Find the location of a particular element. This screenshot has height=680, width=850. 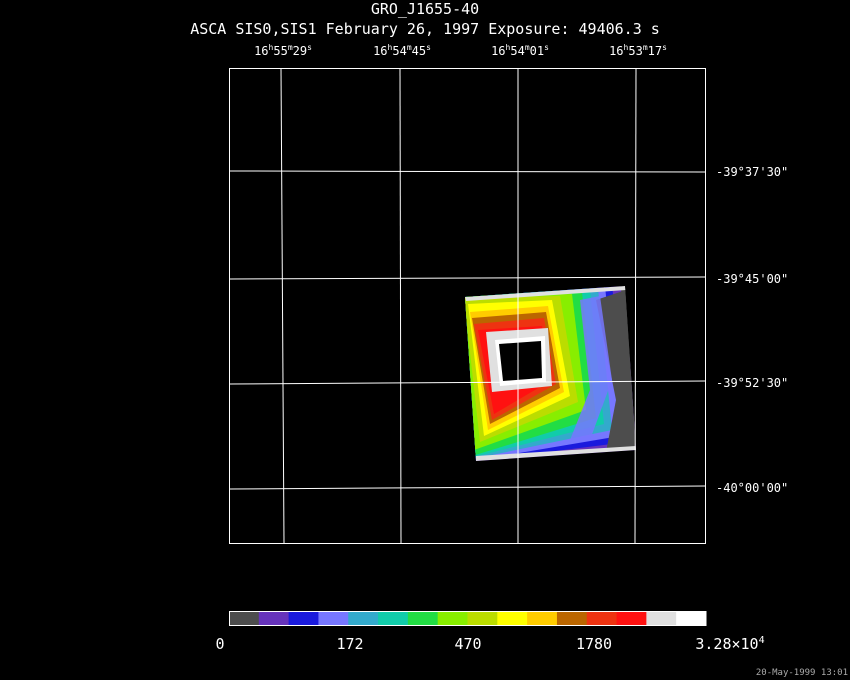

dec-tick-label: -39°37'30" is located at coordinates (752, 172).